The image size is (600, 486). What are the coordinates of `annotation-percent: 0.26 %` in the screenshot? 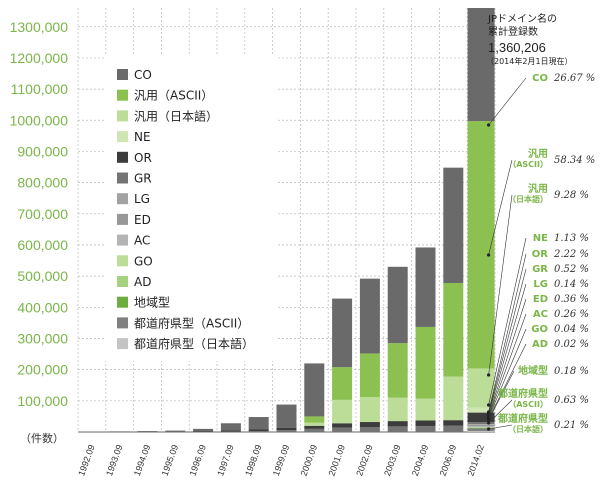 It's located at (571, 314).